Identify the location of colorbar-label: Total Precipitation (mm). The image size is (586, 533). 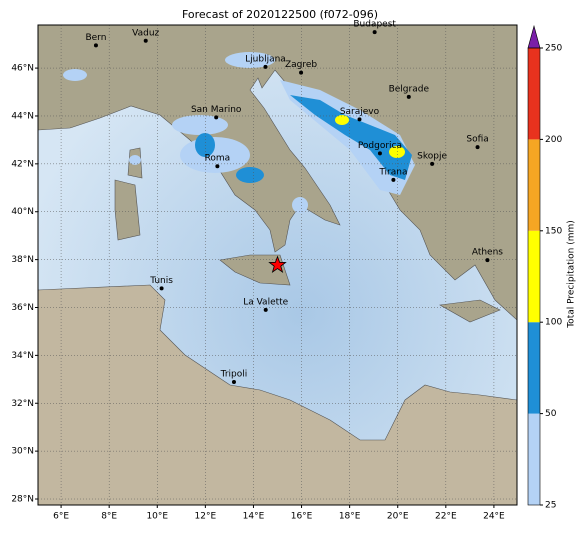
(572, 274).